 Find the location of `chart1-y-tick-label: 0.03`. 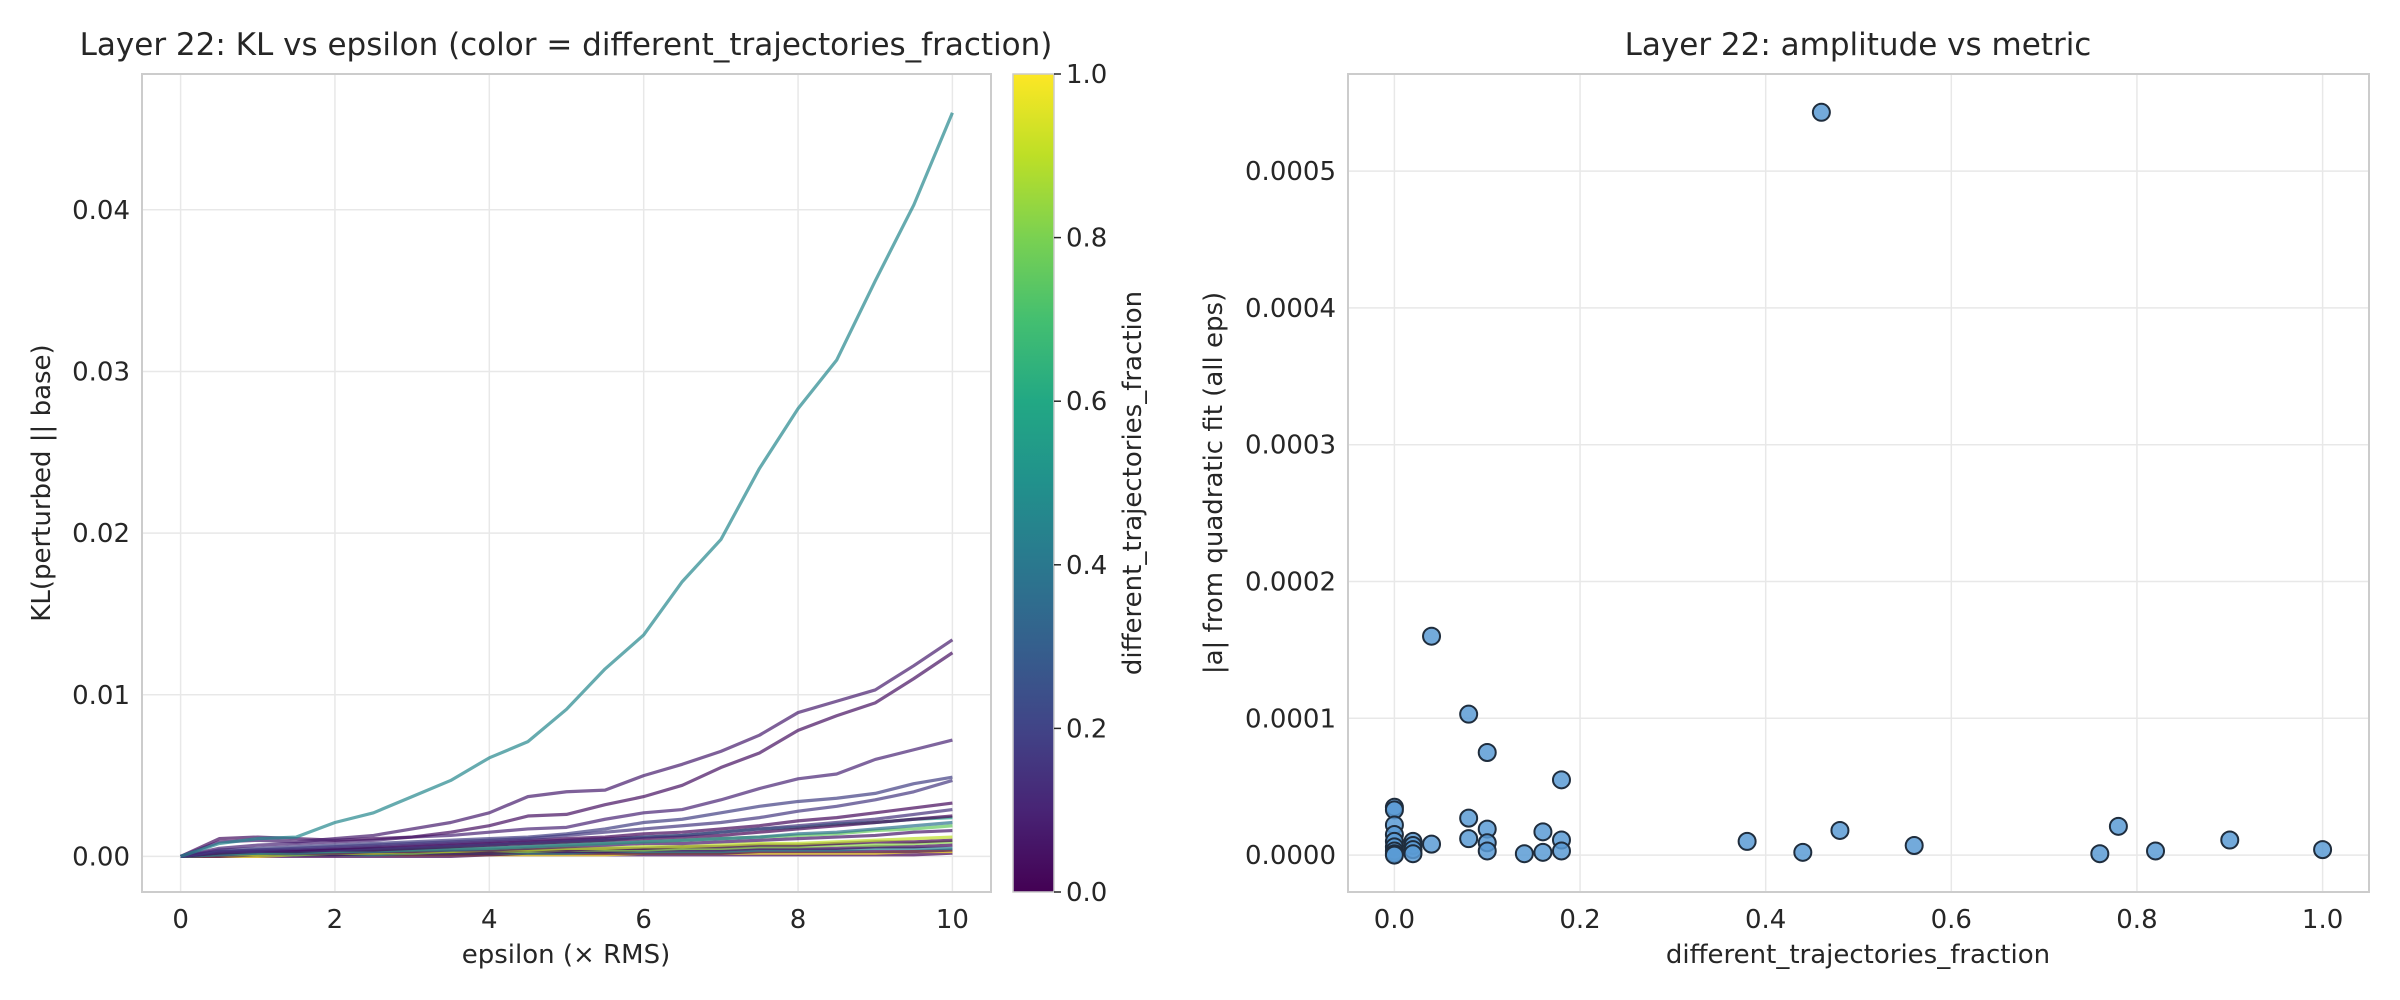

chart1-y-tick-label: 0.03 is located at coordinates (101, 372).